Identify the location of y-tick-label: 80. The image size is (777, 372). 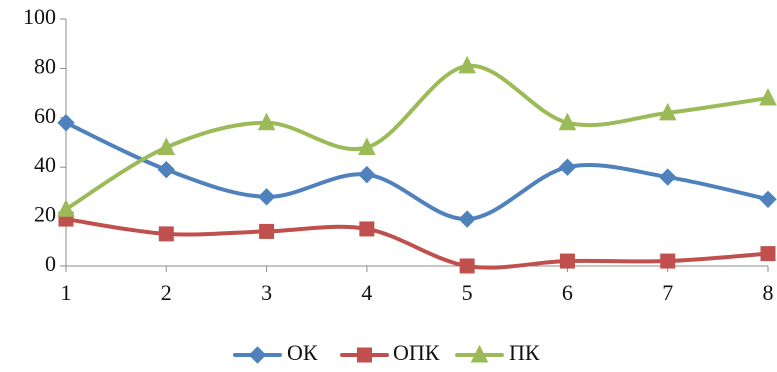
(45, 65).